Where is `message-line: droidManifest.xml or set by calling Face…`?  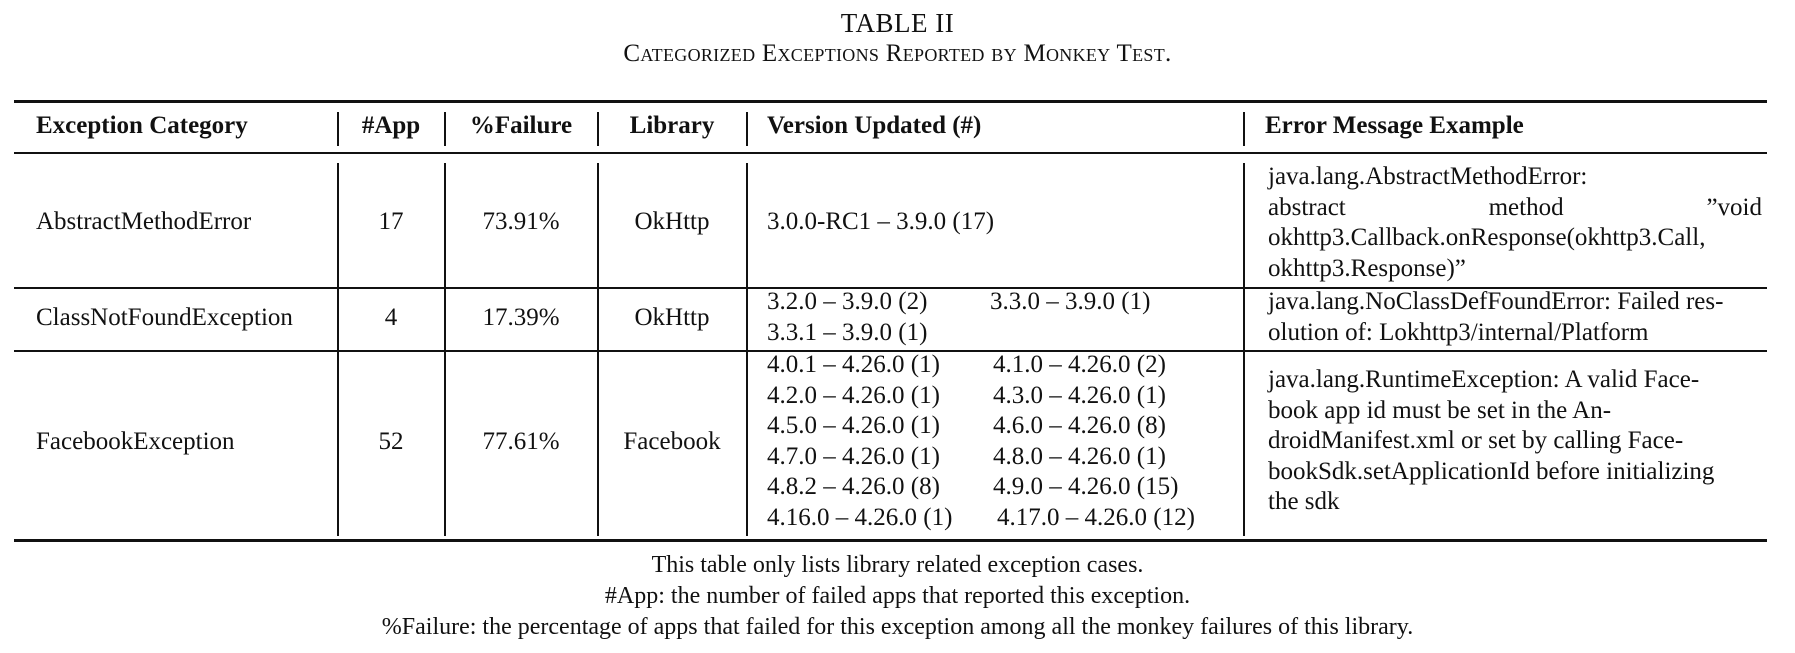 message-line: droidManifest.xml or set by calling Face… is located at coordinates (1476, 440).